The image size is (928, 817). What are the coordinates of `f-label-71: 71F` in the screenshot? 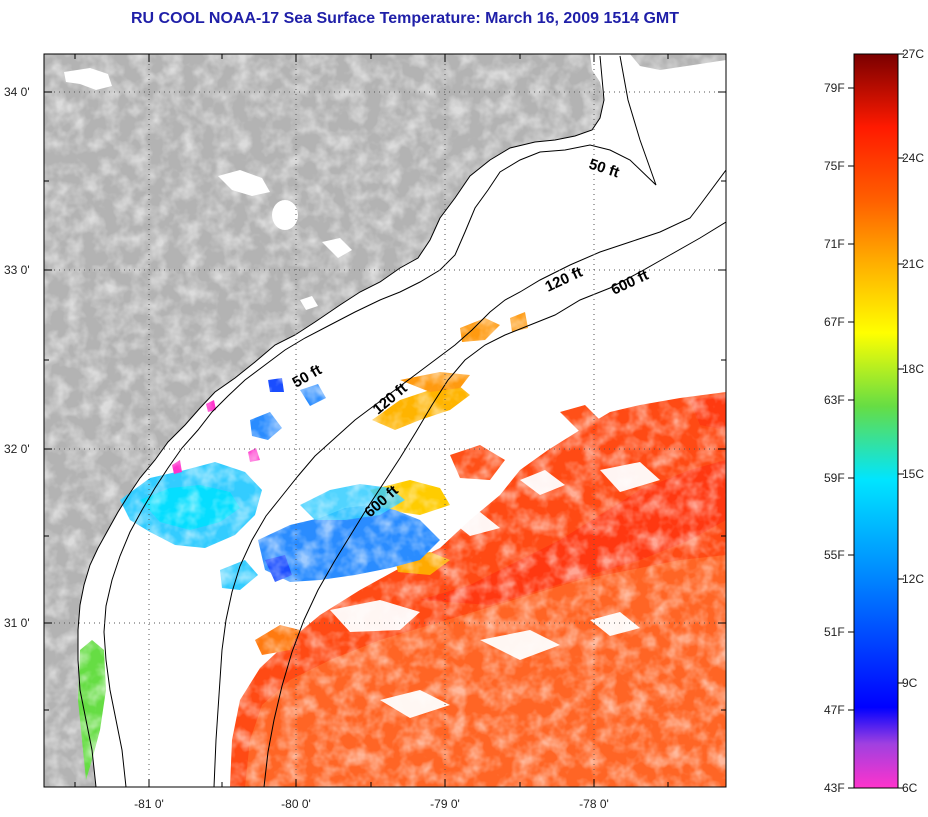 It's located at (834, 244).